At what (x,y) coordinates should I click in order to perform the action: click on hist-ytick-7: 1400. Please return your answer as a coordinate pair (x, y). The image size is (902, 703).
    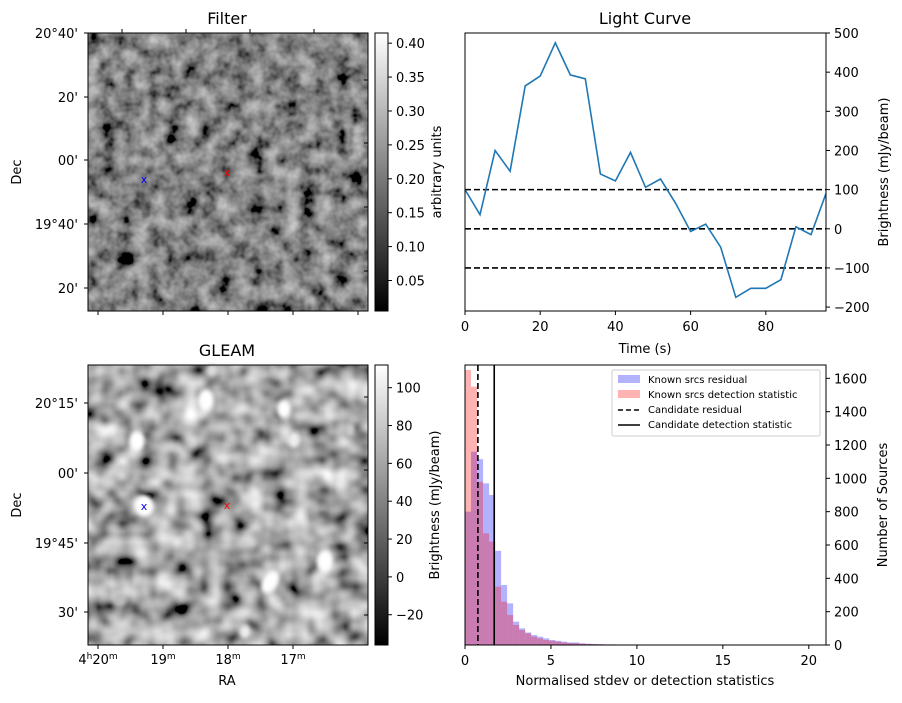
    Looking at the image, I should click on (850, 413).